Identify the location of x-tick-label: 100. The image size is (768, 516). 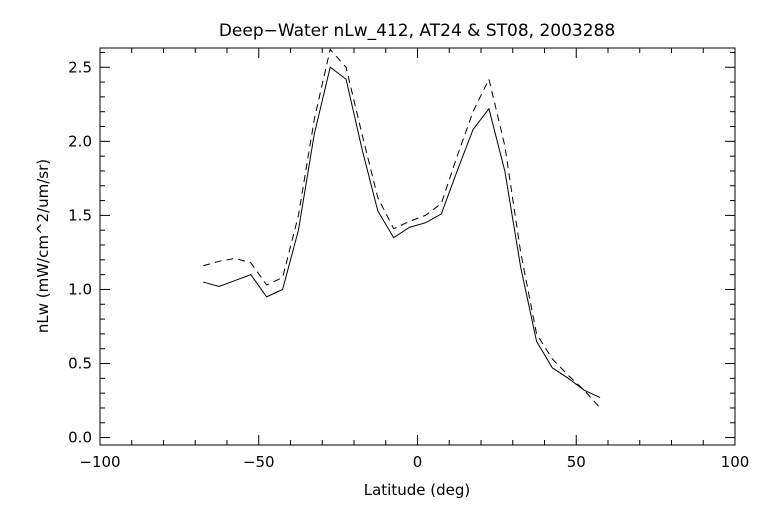
(735, 462).